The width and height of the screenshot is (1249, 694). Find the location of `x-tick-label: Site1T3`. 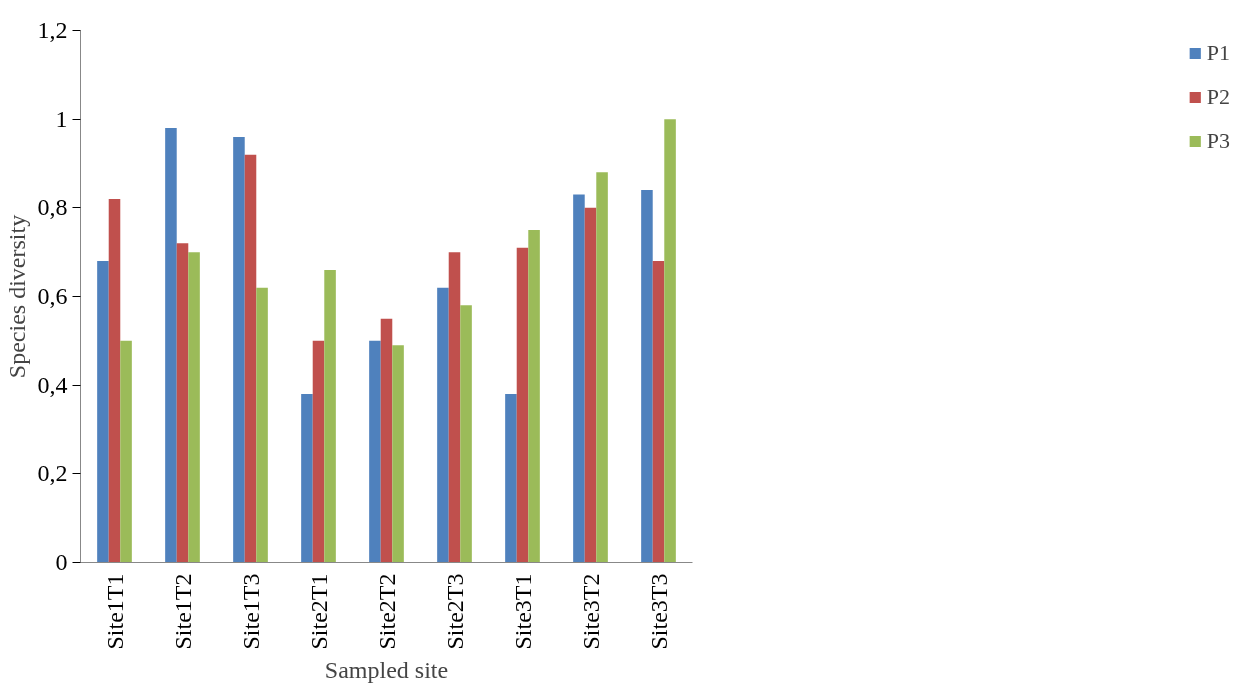

x-tick-label: Site1T3 is located at coordinates (250, 611).